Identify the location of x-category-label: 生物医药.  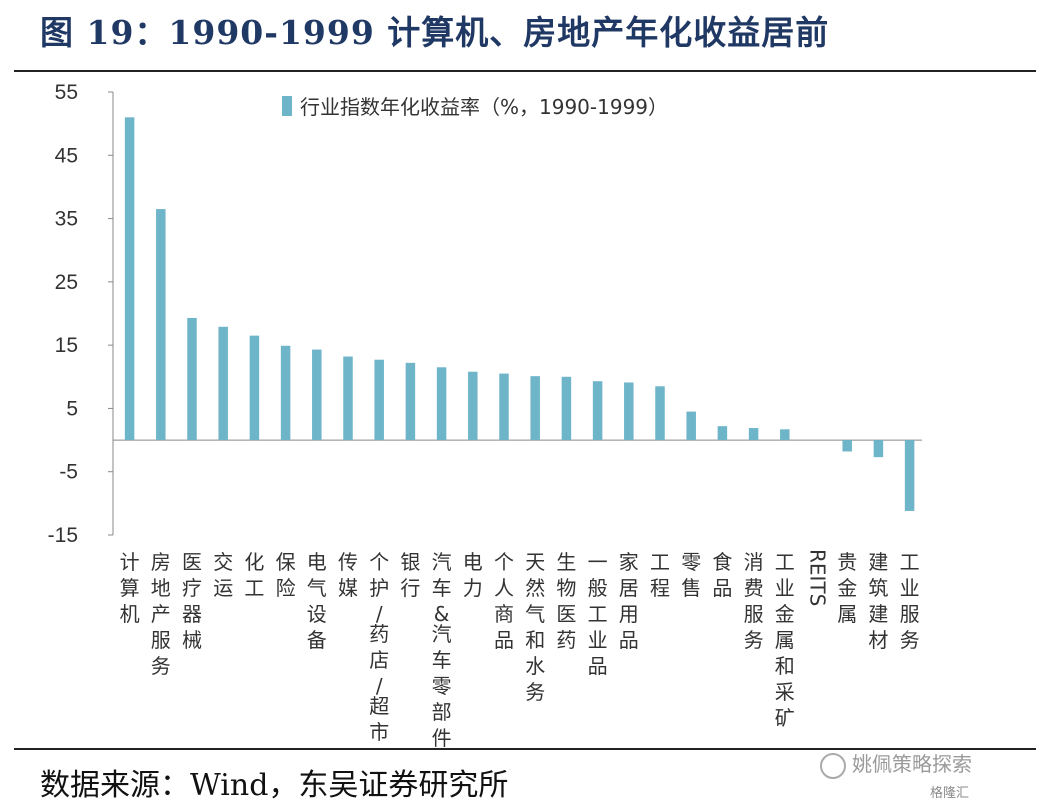
(566, 601).